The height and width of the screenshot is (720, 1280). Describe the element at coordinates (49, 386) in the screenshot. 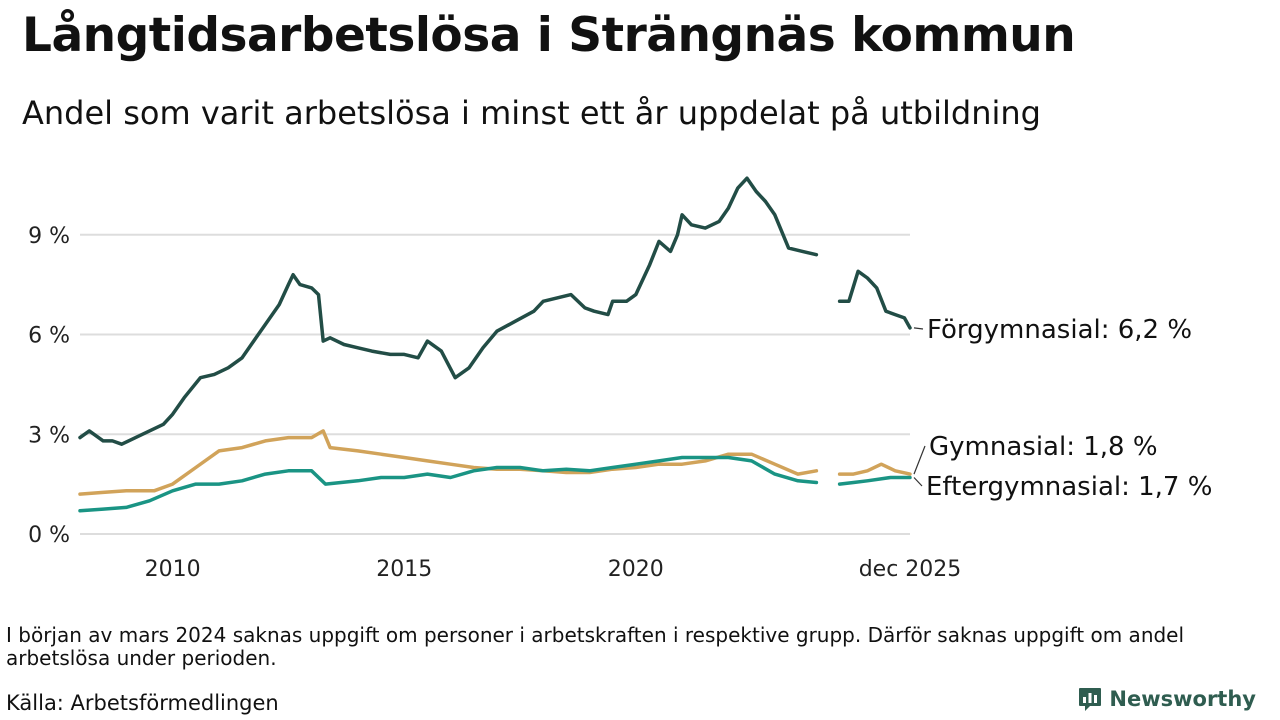

I see `y-axis-ticks: 0 % 3 % 6 % 9 %` at that location.